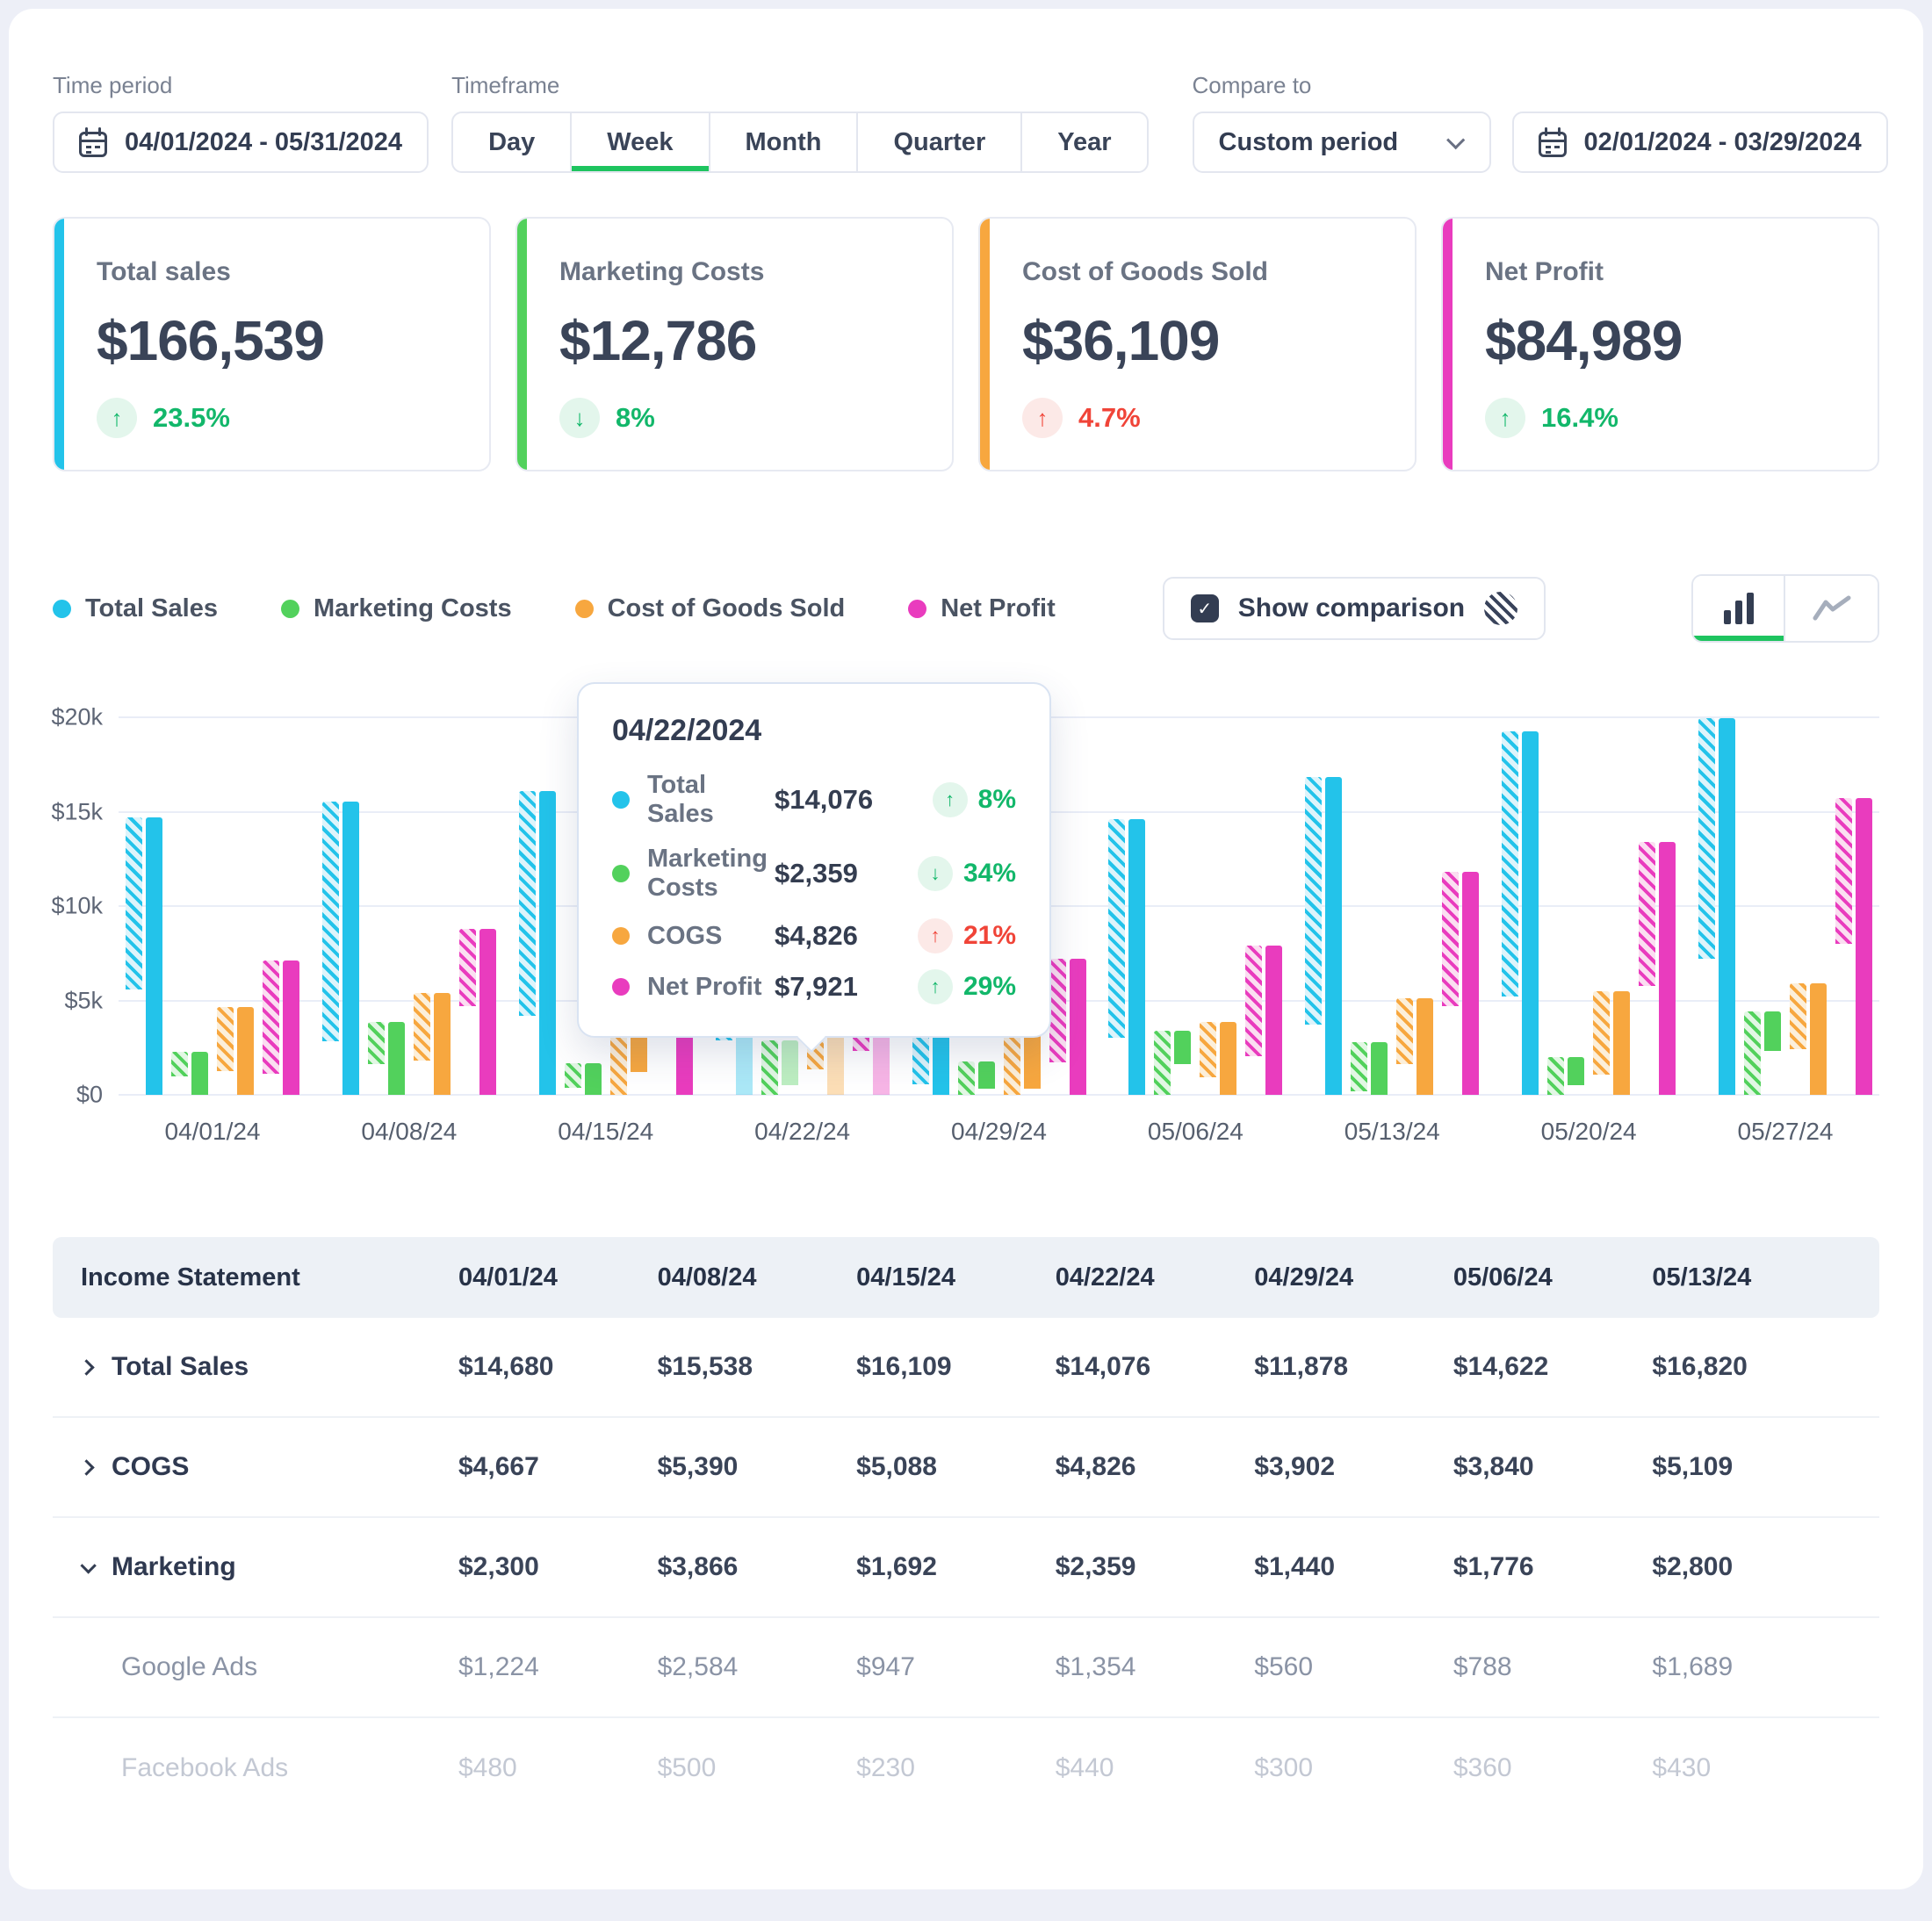  What do you see at coordinates (1341, 142) in the screenshot?
I see `compare-mode-select: Custom period` at bounding box center [1341, 142].